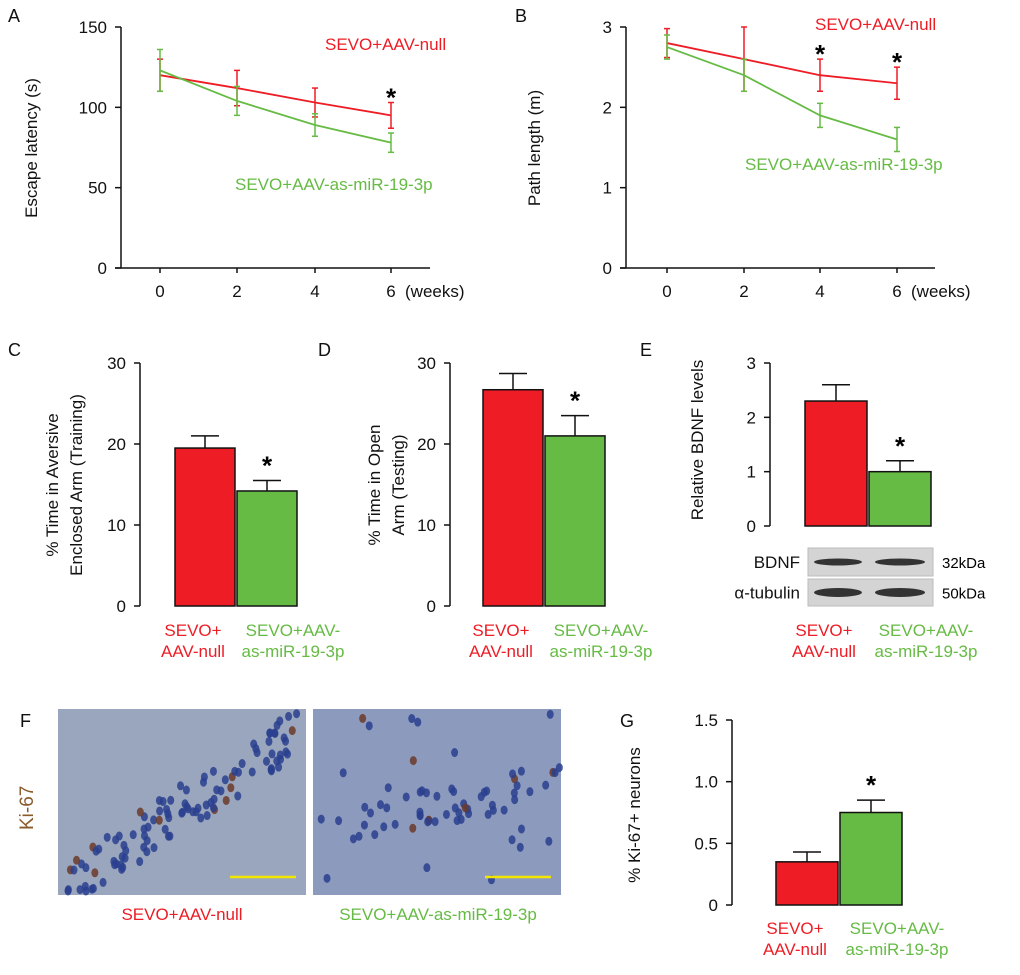  What do you see at coordinates (310, 802) in the screenshot?
I see `micrographs` at bounding box center [310, 802].